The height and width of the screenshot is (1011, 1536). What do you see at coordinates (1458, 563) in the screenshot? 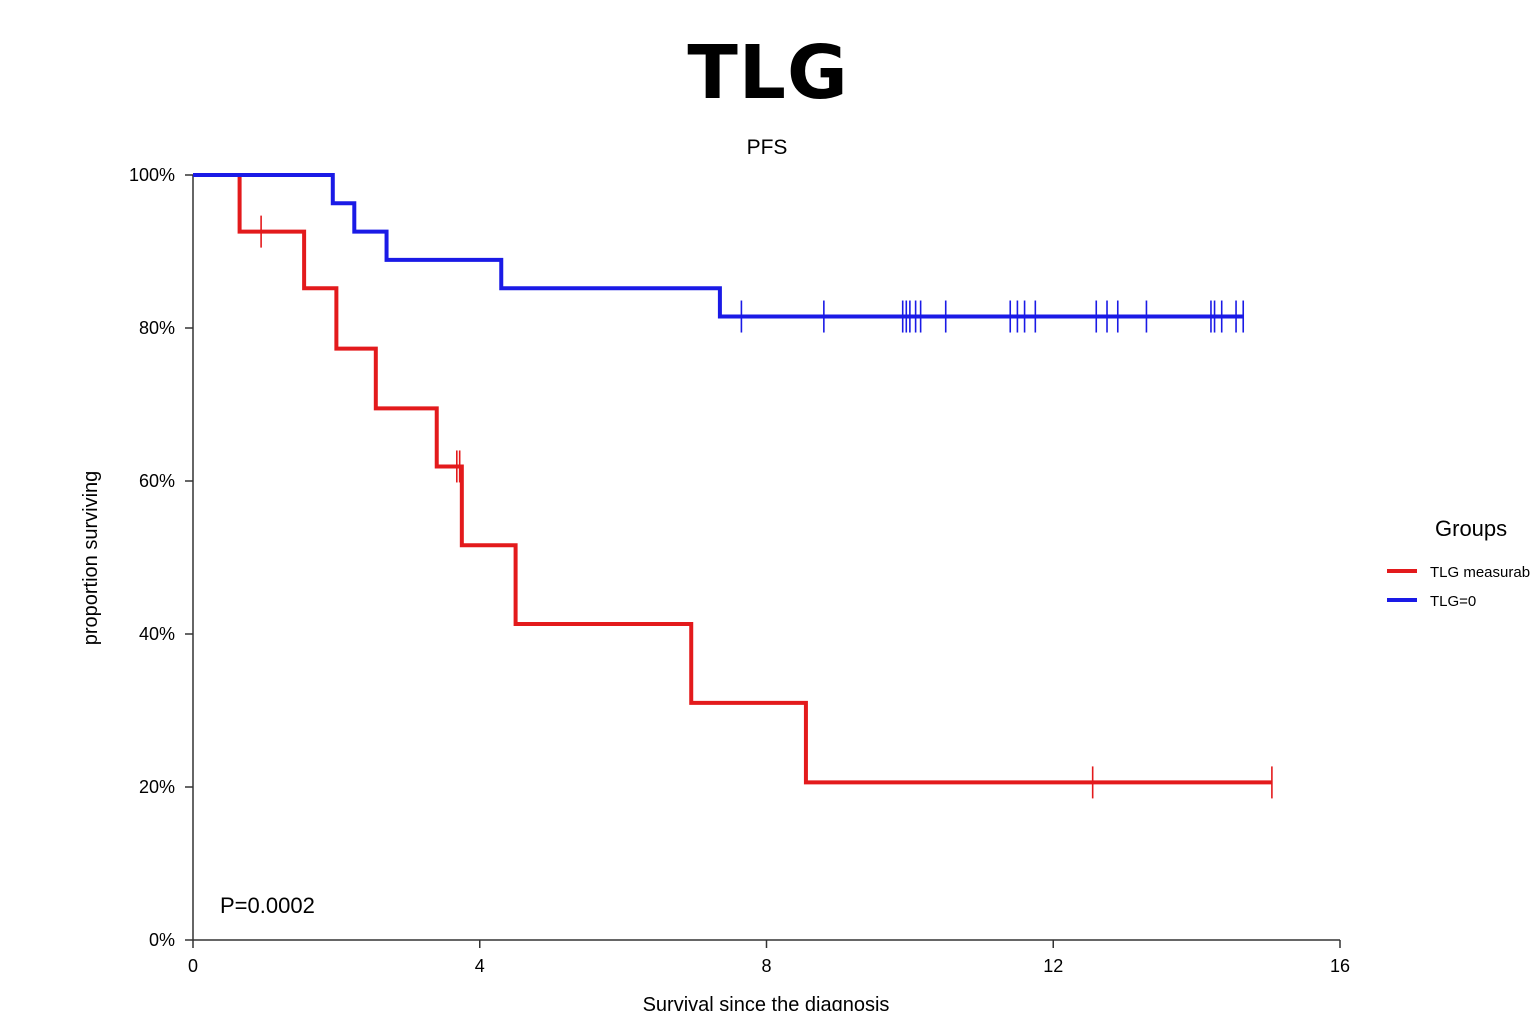
I see `legend: Groups TLG measurab TLG=0` at bounding box center [1458, 563].